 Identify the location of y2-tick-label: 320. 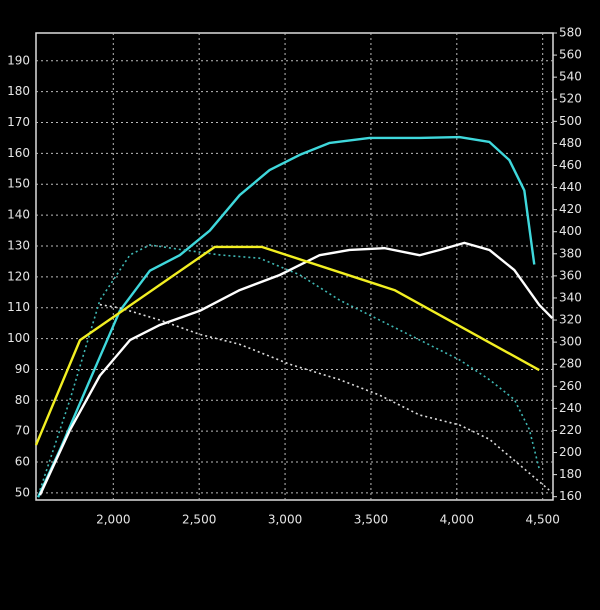
(570, 320).